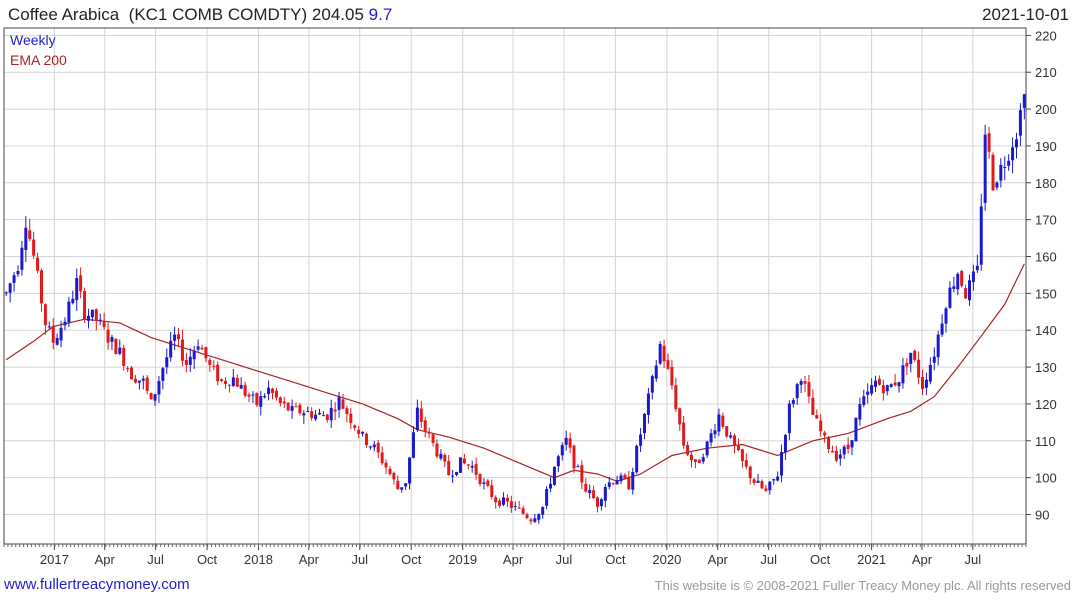 The width and height of the screenshot is (1075, 600). I want to click on legend-weekly: Weekly, so click(33, 40).